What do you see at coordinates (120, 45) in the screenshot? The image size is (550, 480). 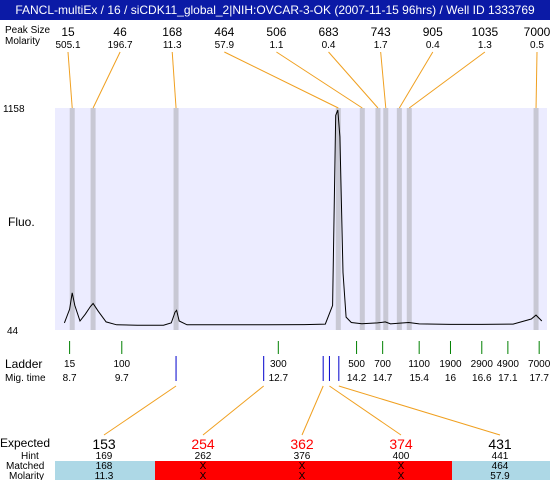 I see `peak-molarity-1: 196.7` at bounding box center [120, 45].